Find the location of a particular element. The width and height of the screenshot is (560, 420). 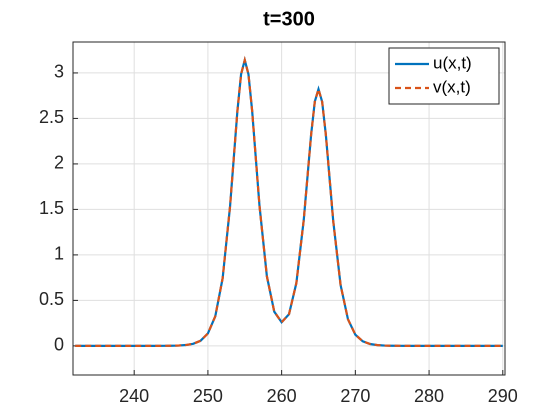

x-tick-label: 260 is located at coordinates (282, 396).